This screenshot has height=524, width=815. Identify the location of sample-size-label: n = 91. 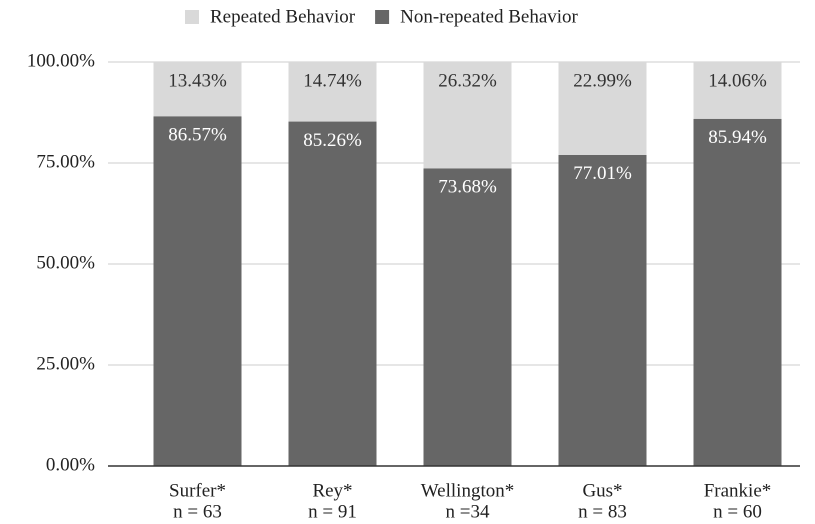
(332, 511).